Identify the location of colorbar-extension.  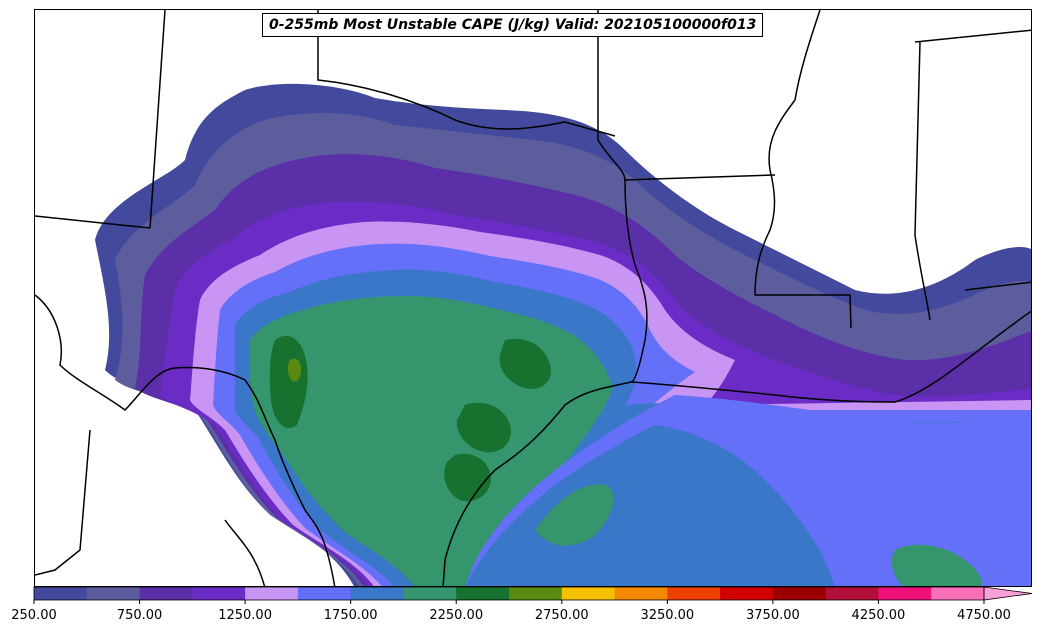
(1008, 593).